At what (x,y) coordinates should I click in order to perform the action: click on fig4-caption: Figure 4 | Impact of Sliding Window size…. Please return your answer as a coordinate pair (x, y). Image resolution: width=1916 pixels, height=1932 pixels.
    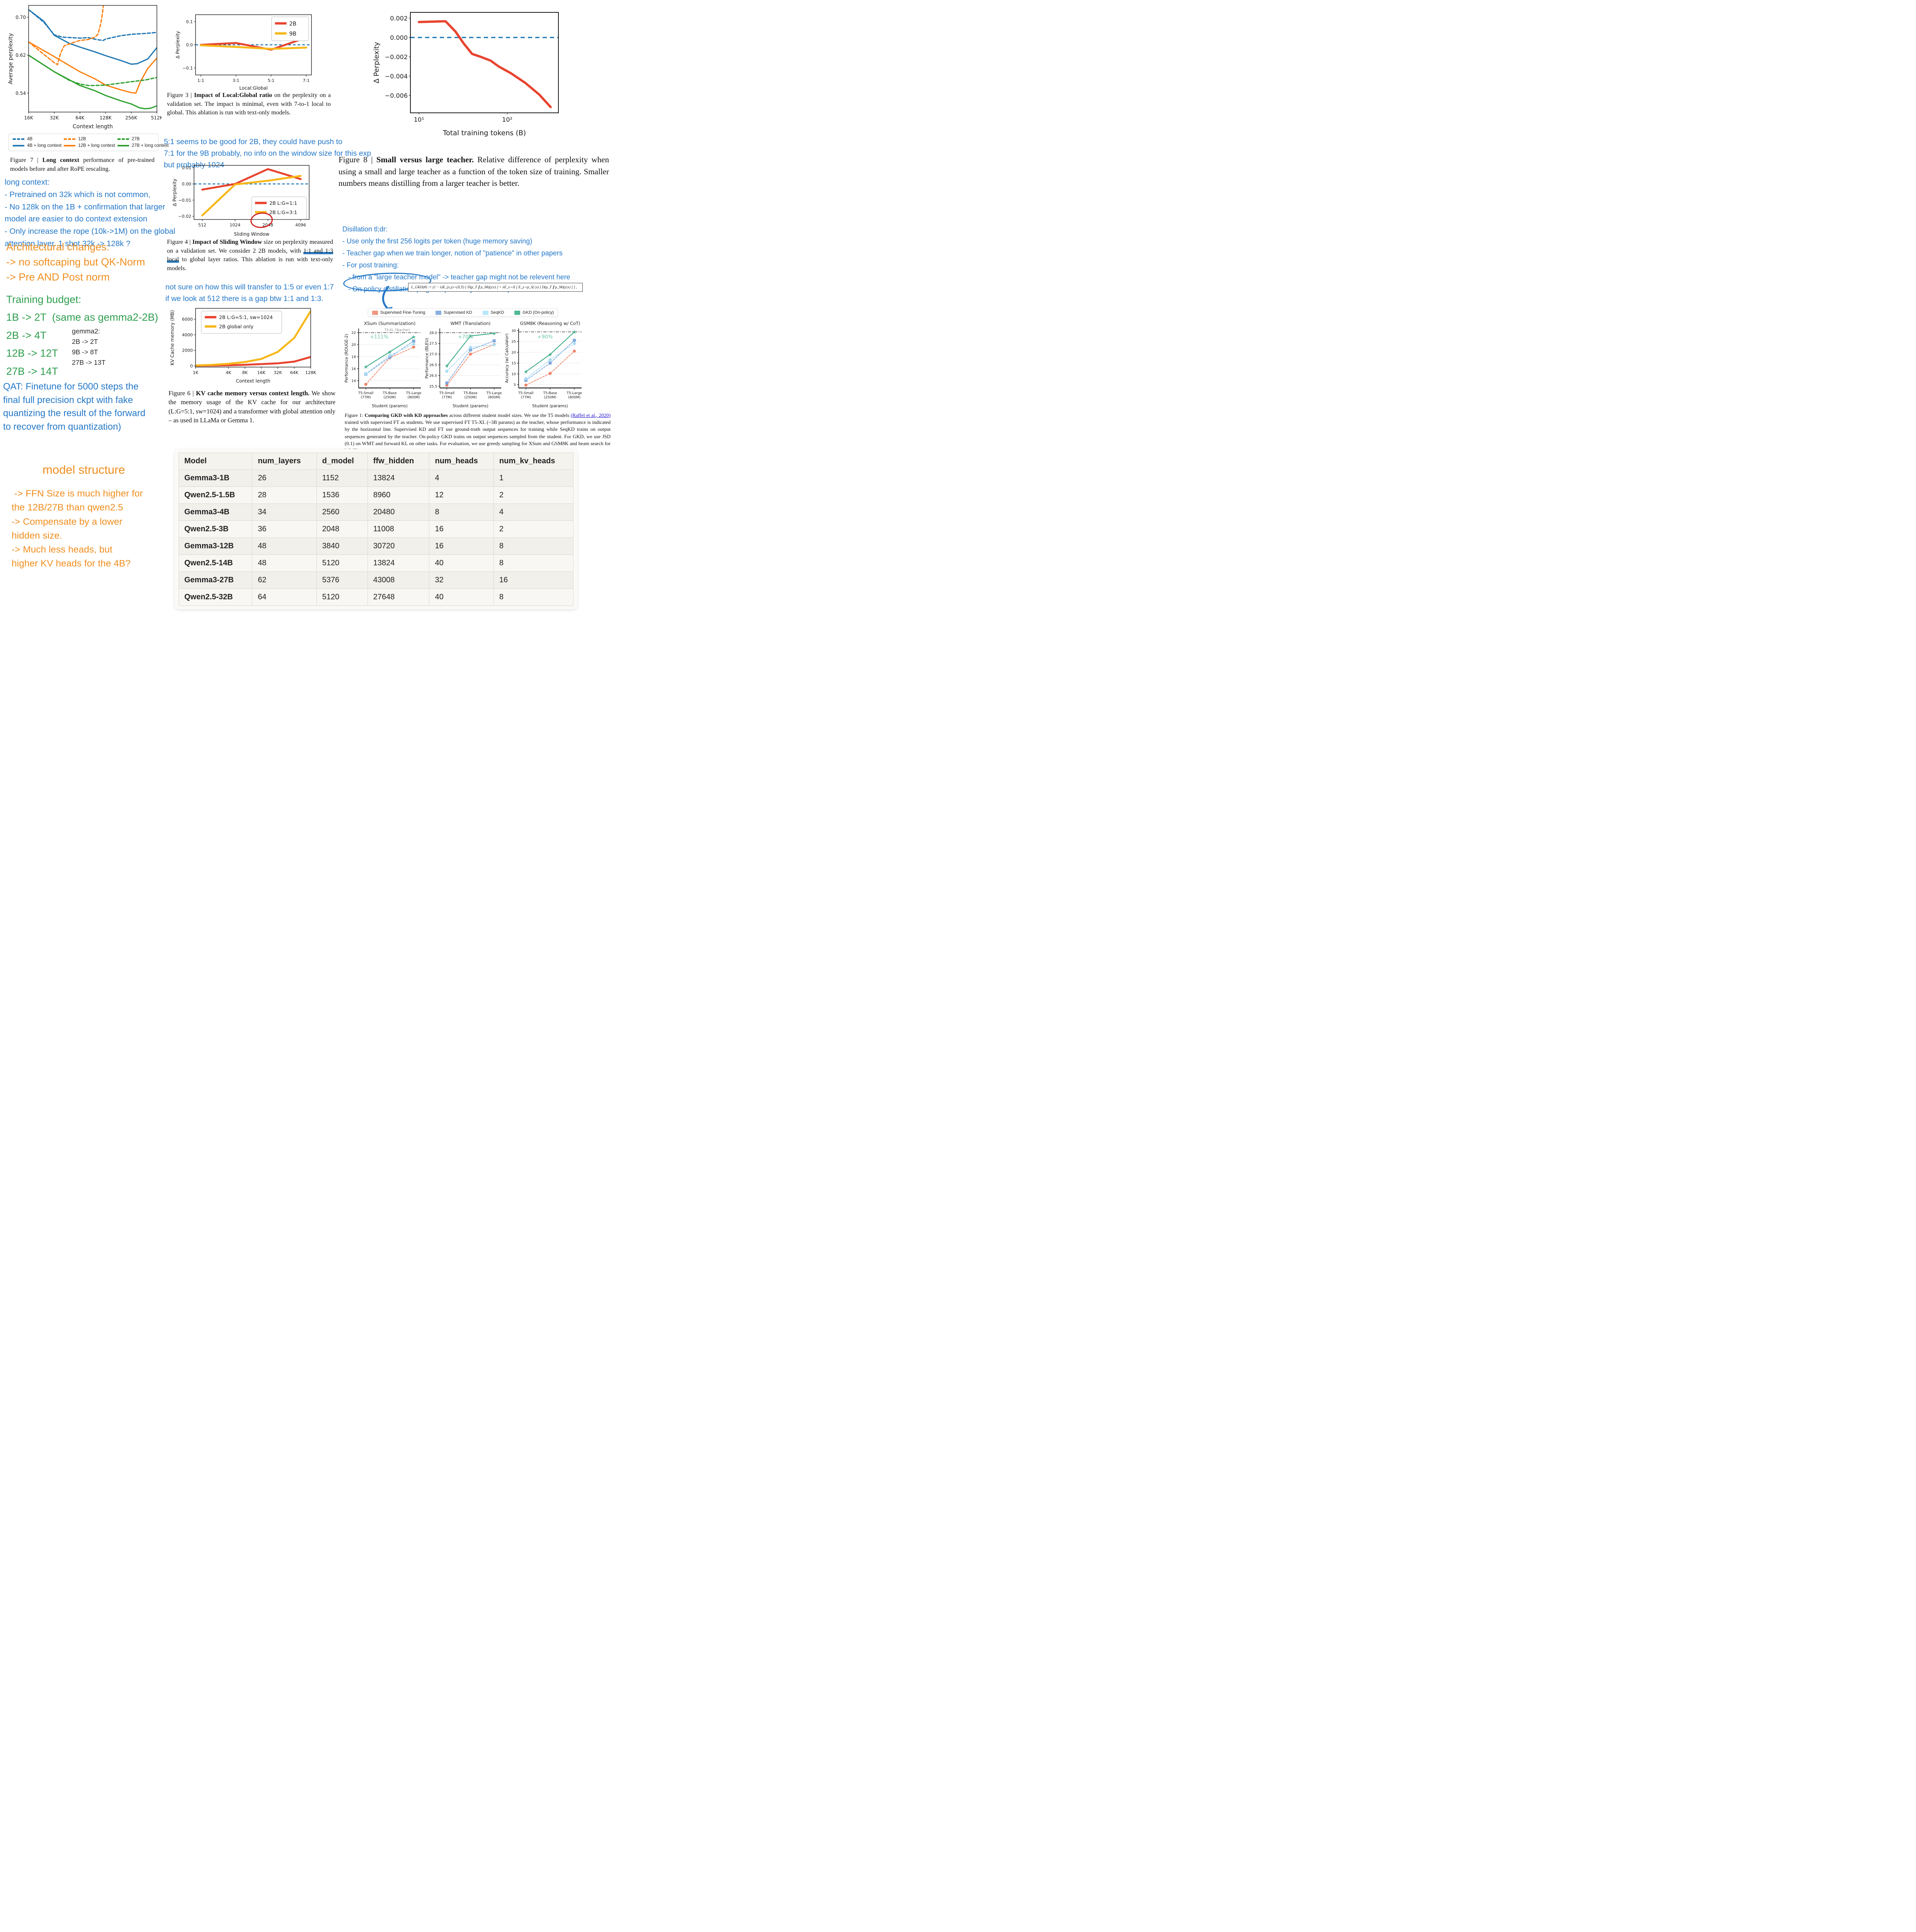
    Looking at the image, I should click on (250, 255).